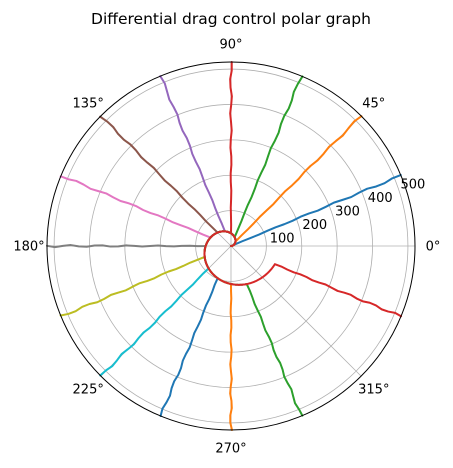 The image size is (453, 468). What do you see at coordinates (230, 449) in the screenshot?
I see `angle-tick-label: 270°` at bounding box center [230, 449].